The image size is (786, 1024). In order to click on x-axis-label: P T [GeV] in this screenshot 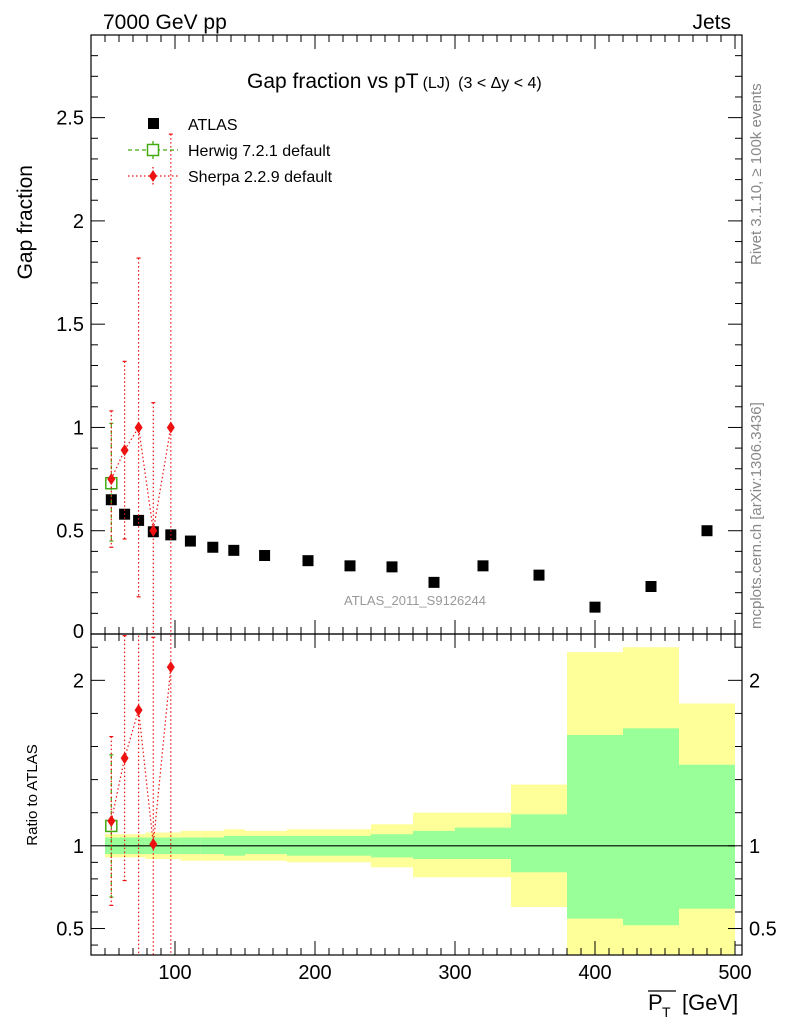, I will do `click(693, 1005)`.